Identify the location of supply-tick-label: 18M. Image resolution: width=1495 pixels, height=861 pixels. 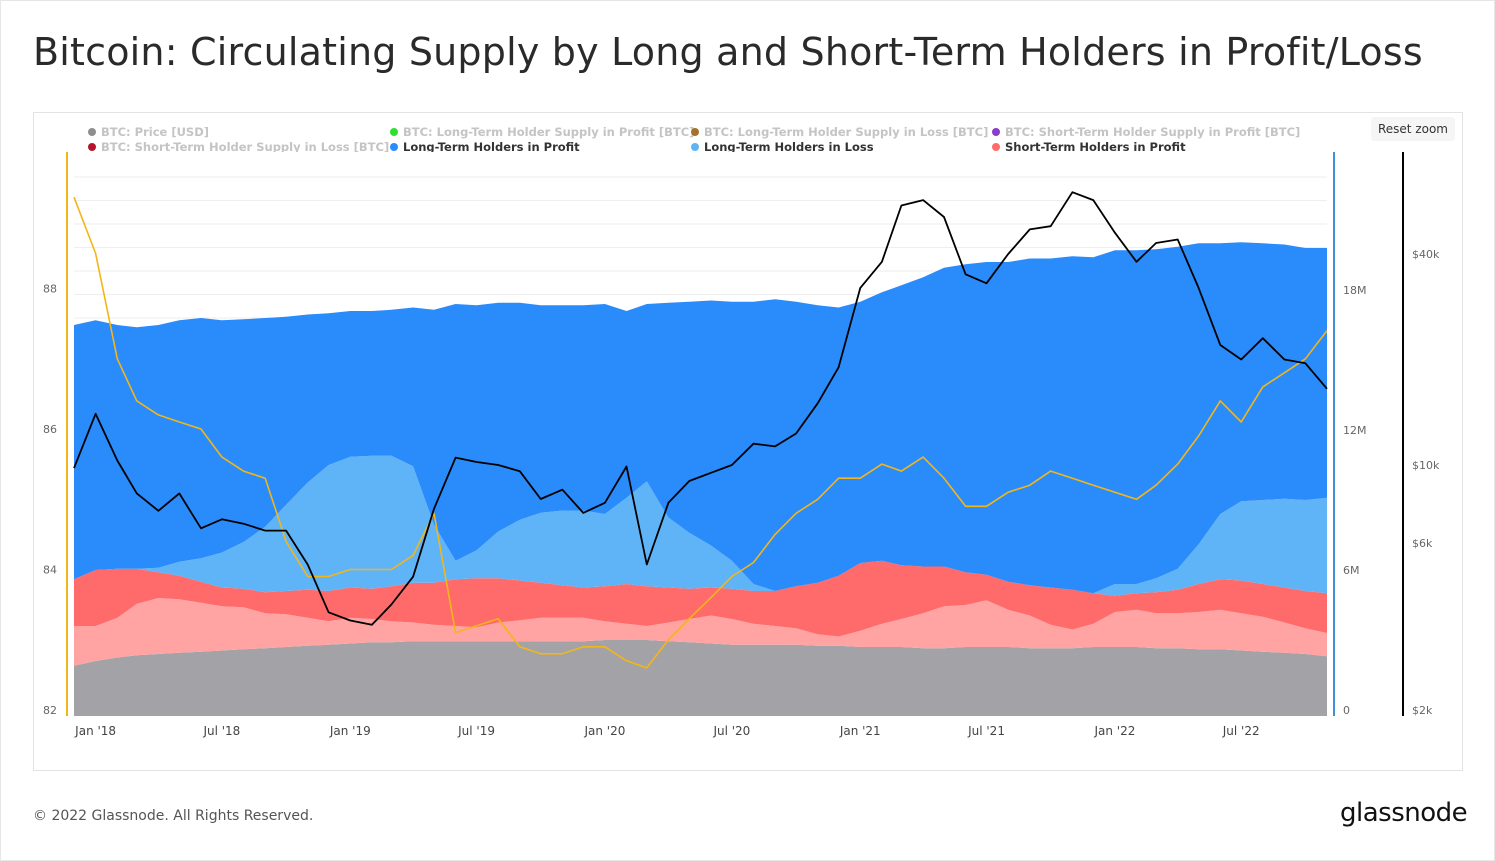
(1355, 290).